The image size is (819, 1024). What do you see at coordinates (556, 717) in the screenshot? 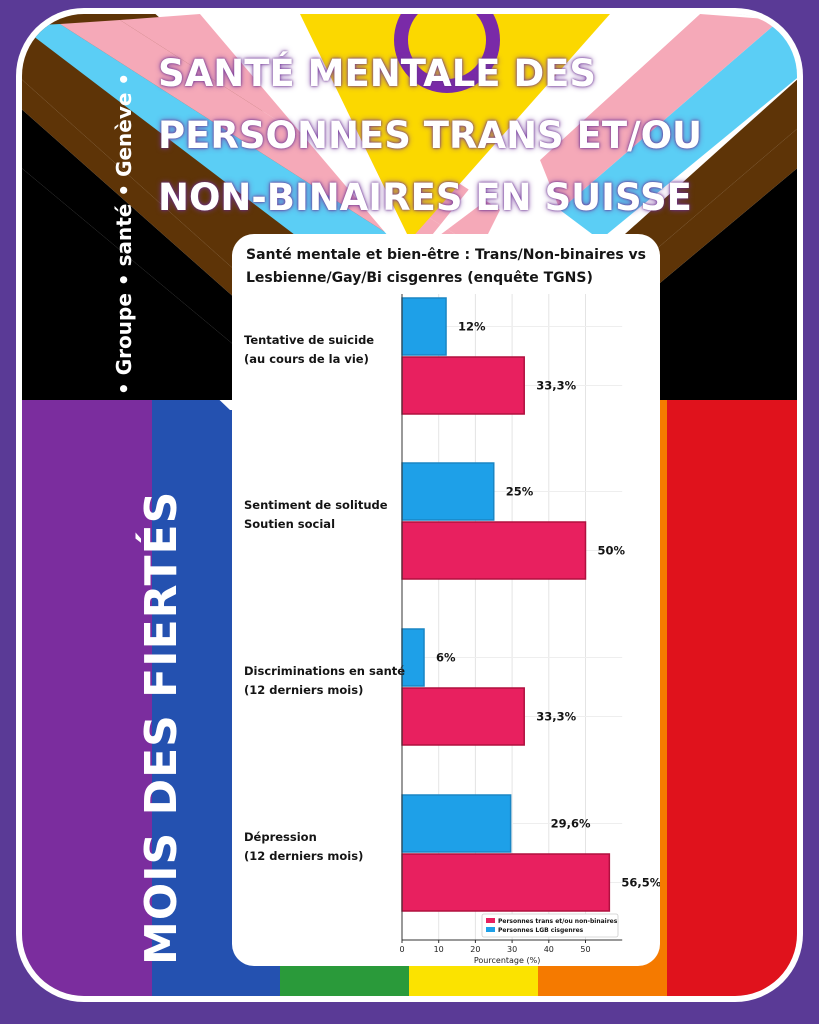
I see `value-label-1-2: 33,3%` at bounding box center [556, 717].